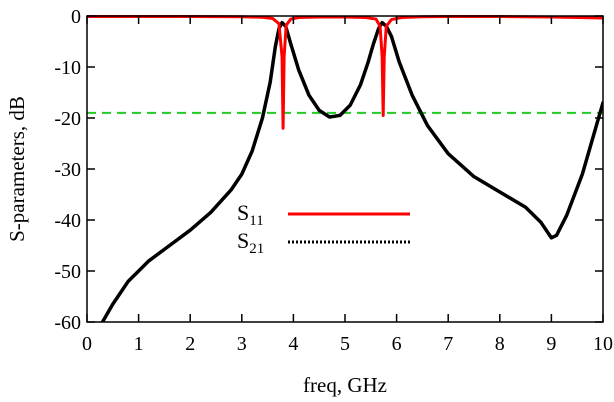  What do you see at coordinates (190, 344) in the screenshot?
I see `x-tick-label: 2` at bounding box center [190, 344].